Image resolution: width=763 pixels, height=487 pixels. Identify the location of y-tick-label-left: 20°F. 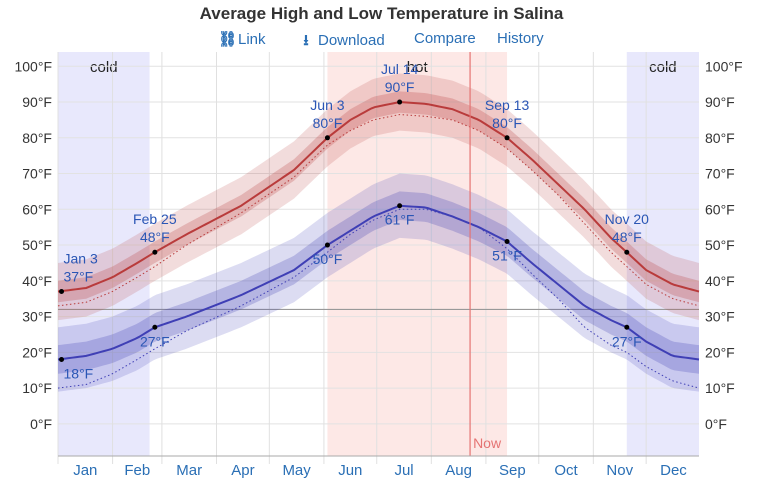
(37, 352).